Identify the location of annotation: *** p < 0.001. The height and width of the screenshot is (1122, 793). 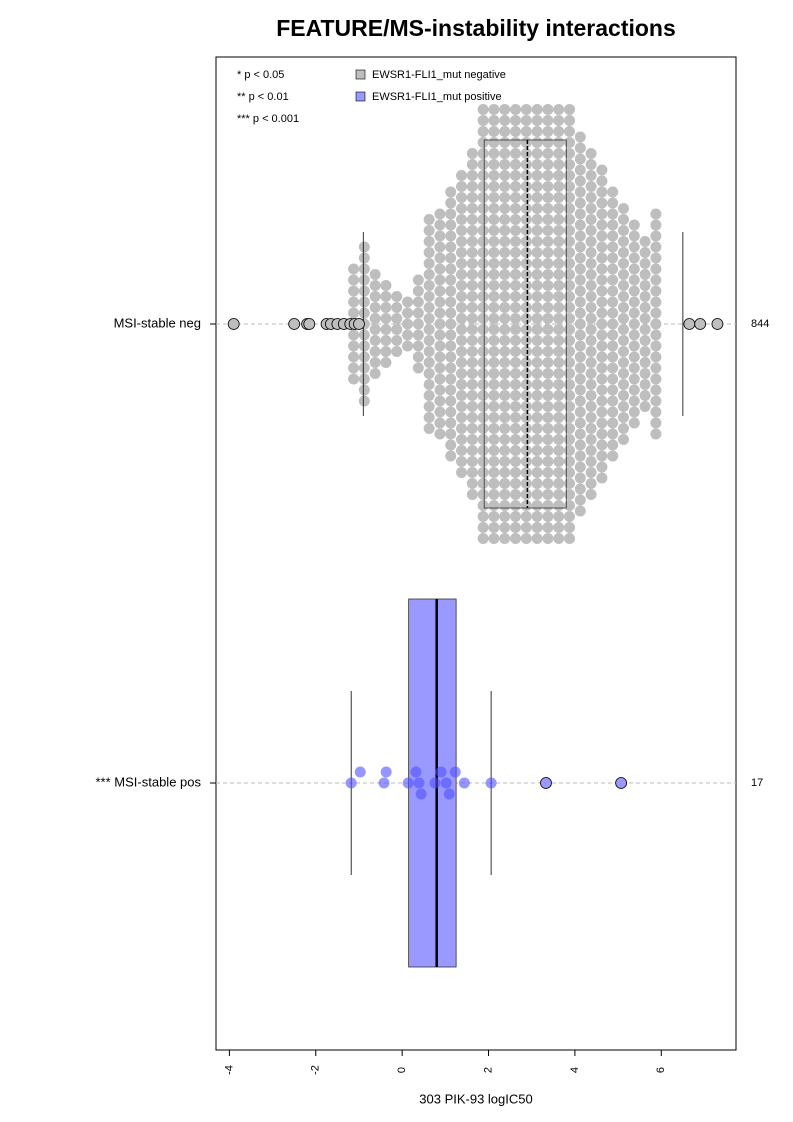
(268, 119).